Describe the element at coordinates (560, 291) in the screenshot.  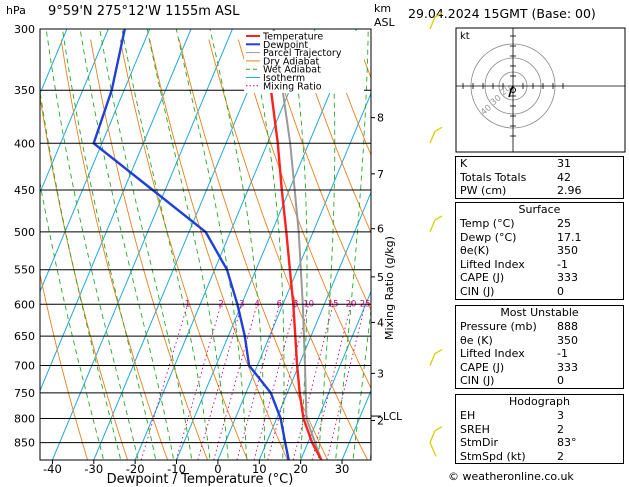
I see `surface-value: 0` at that location.